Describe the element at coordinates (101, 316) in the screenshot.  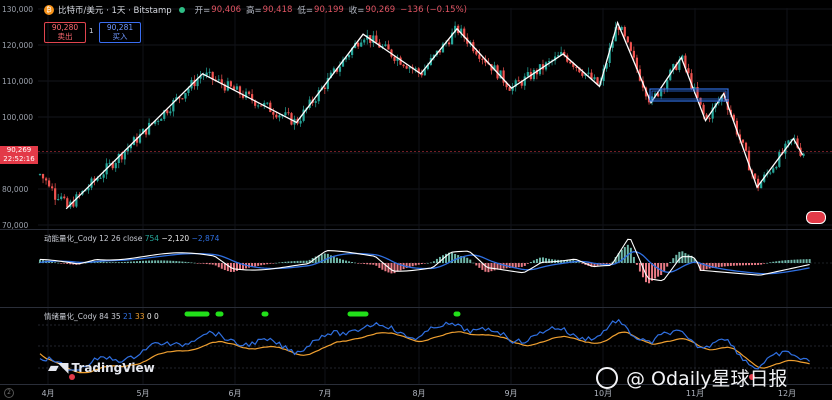
I see `sentiment-indicator-legend: 情绪量化_Cody 84 35 21 33 0 0` at that location.